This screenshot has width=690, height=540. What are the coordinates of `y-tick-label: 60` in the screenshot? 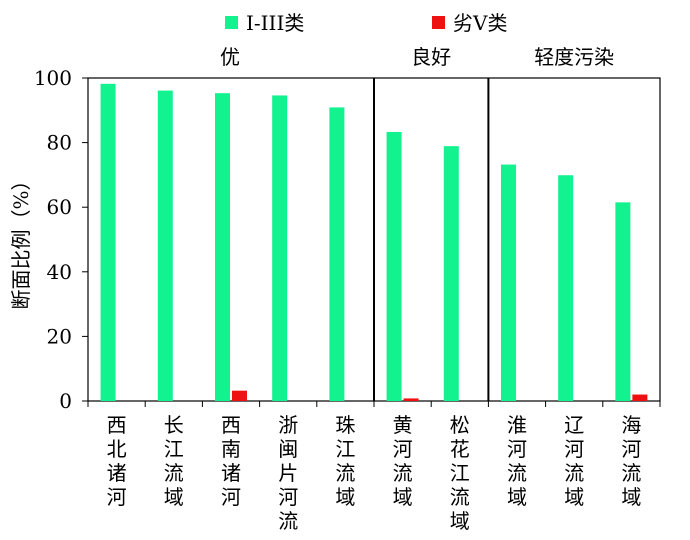 It's located at (59, 207).